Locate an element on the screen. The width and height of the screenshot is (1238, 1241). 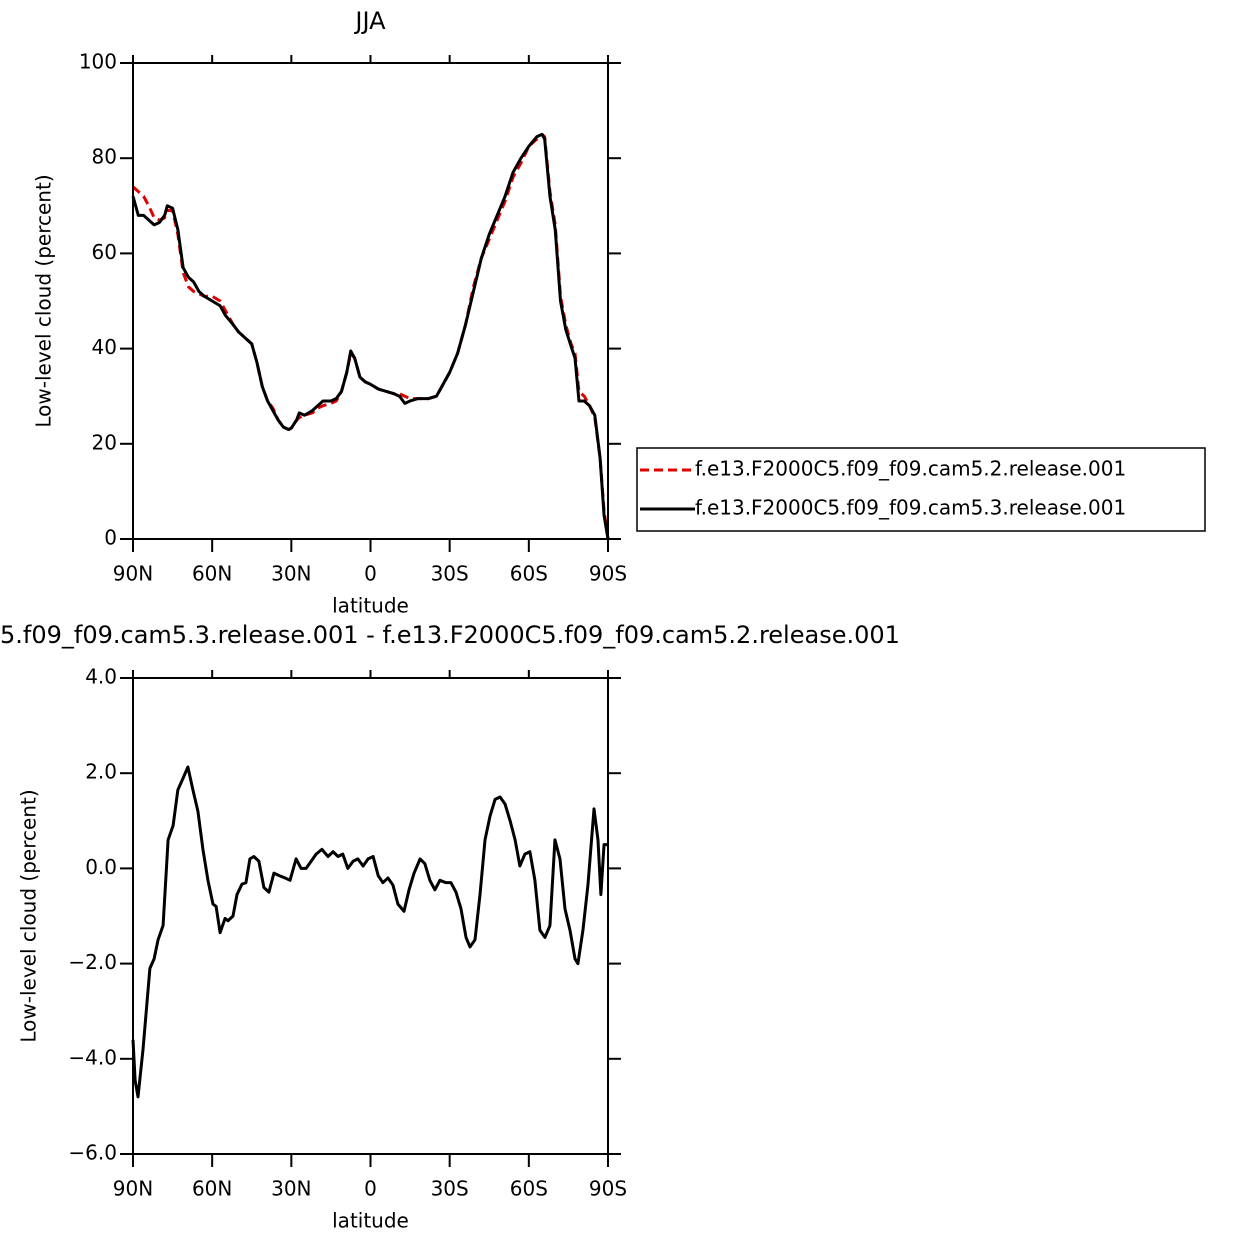
y-tick-label: 4.0 is located at coordinates (101, 677).